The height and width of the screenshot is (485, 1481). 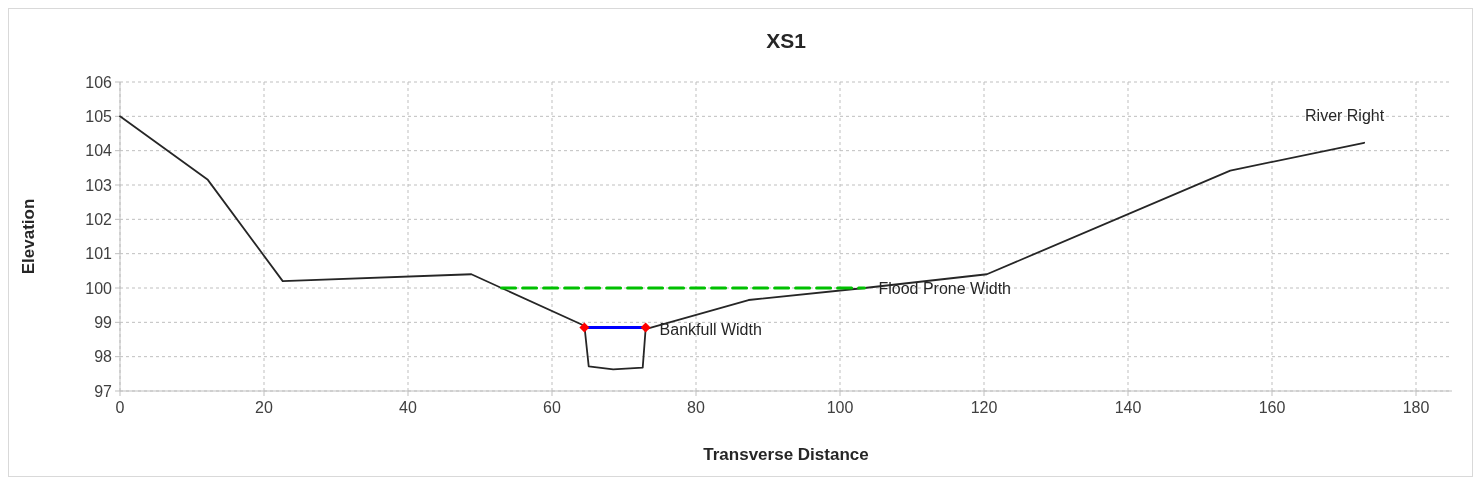 I want to click on y-tick-label: 105, so click(x=99, y=116).